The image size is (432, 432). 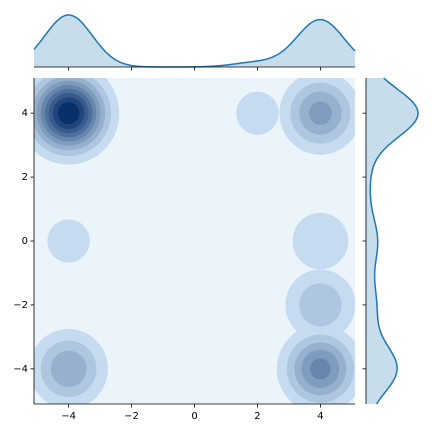 What do you see at coordinates (25, 177) in the screenshot?
I see `y-tick-label: 2` at bounding box center [25, 177].